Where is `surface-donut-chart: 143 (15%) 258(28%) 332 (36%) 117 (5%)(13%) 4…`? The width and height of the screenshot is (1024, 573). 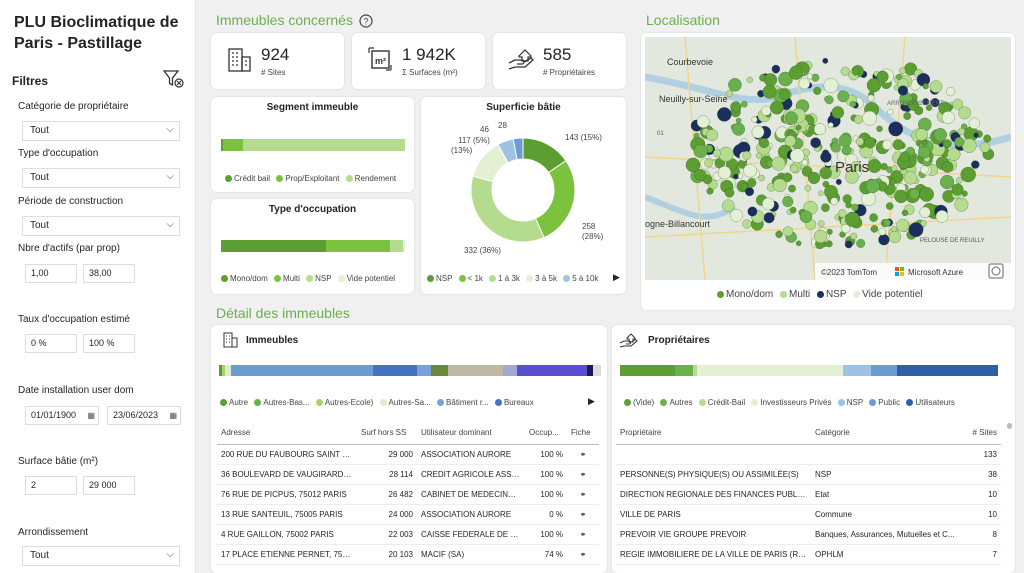 surface-donut-chart: 143 (15%) 258(28%) 332 (36%) 117 (5%)(13%) 4… is located at coordinates (523, 195).